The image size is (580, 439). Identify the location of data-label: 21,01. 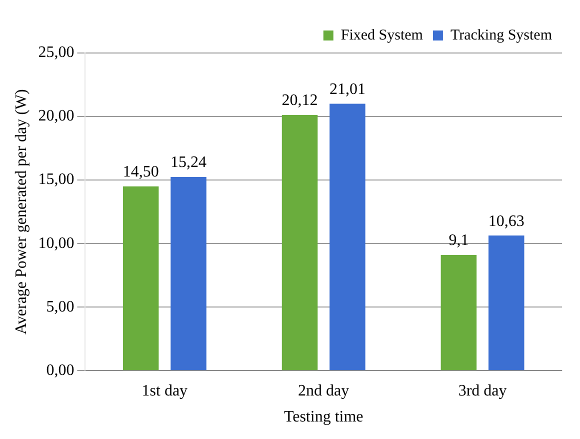
(347, 89).